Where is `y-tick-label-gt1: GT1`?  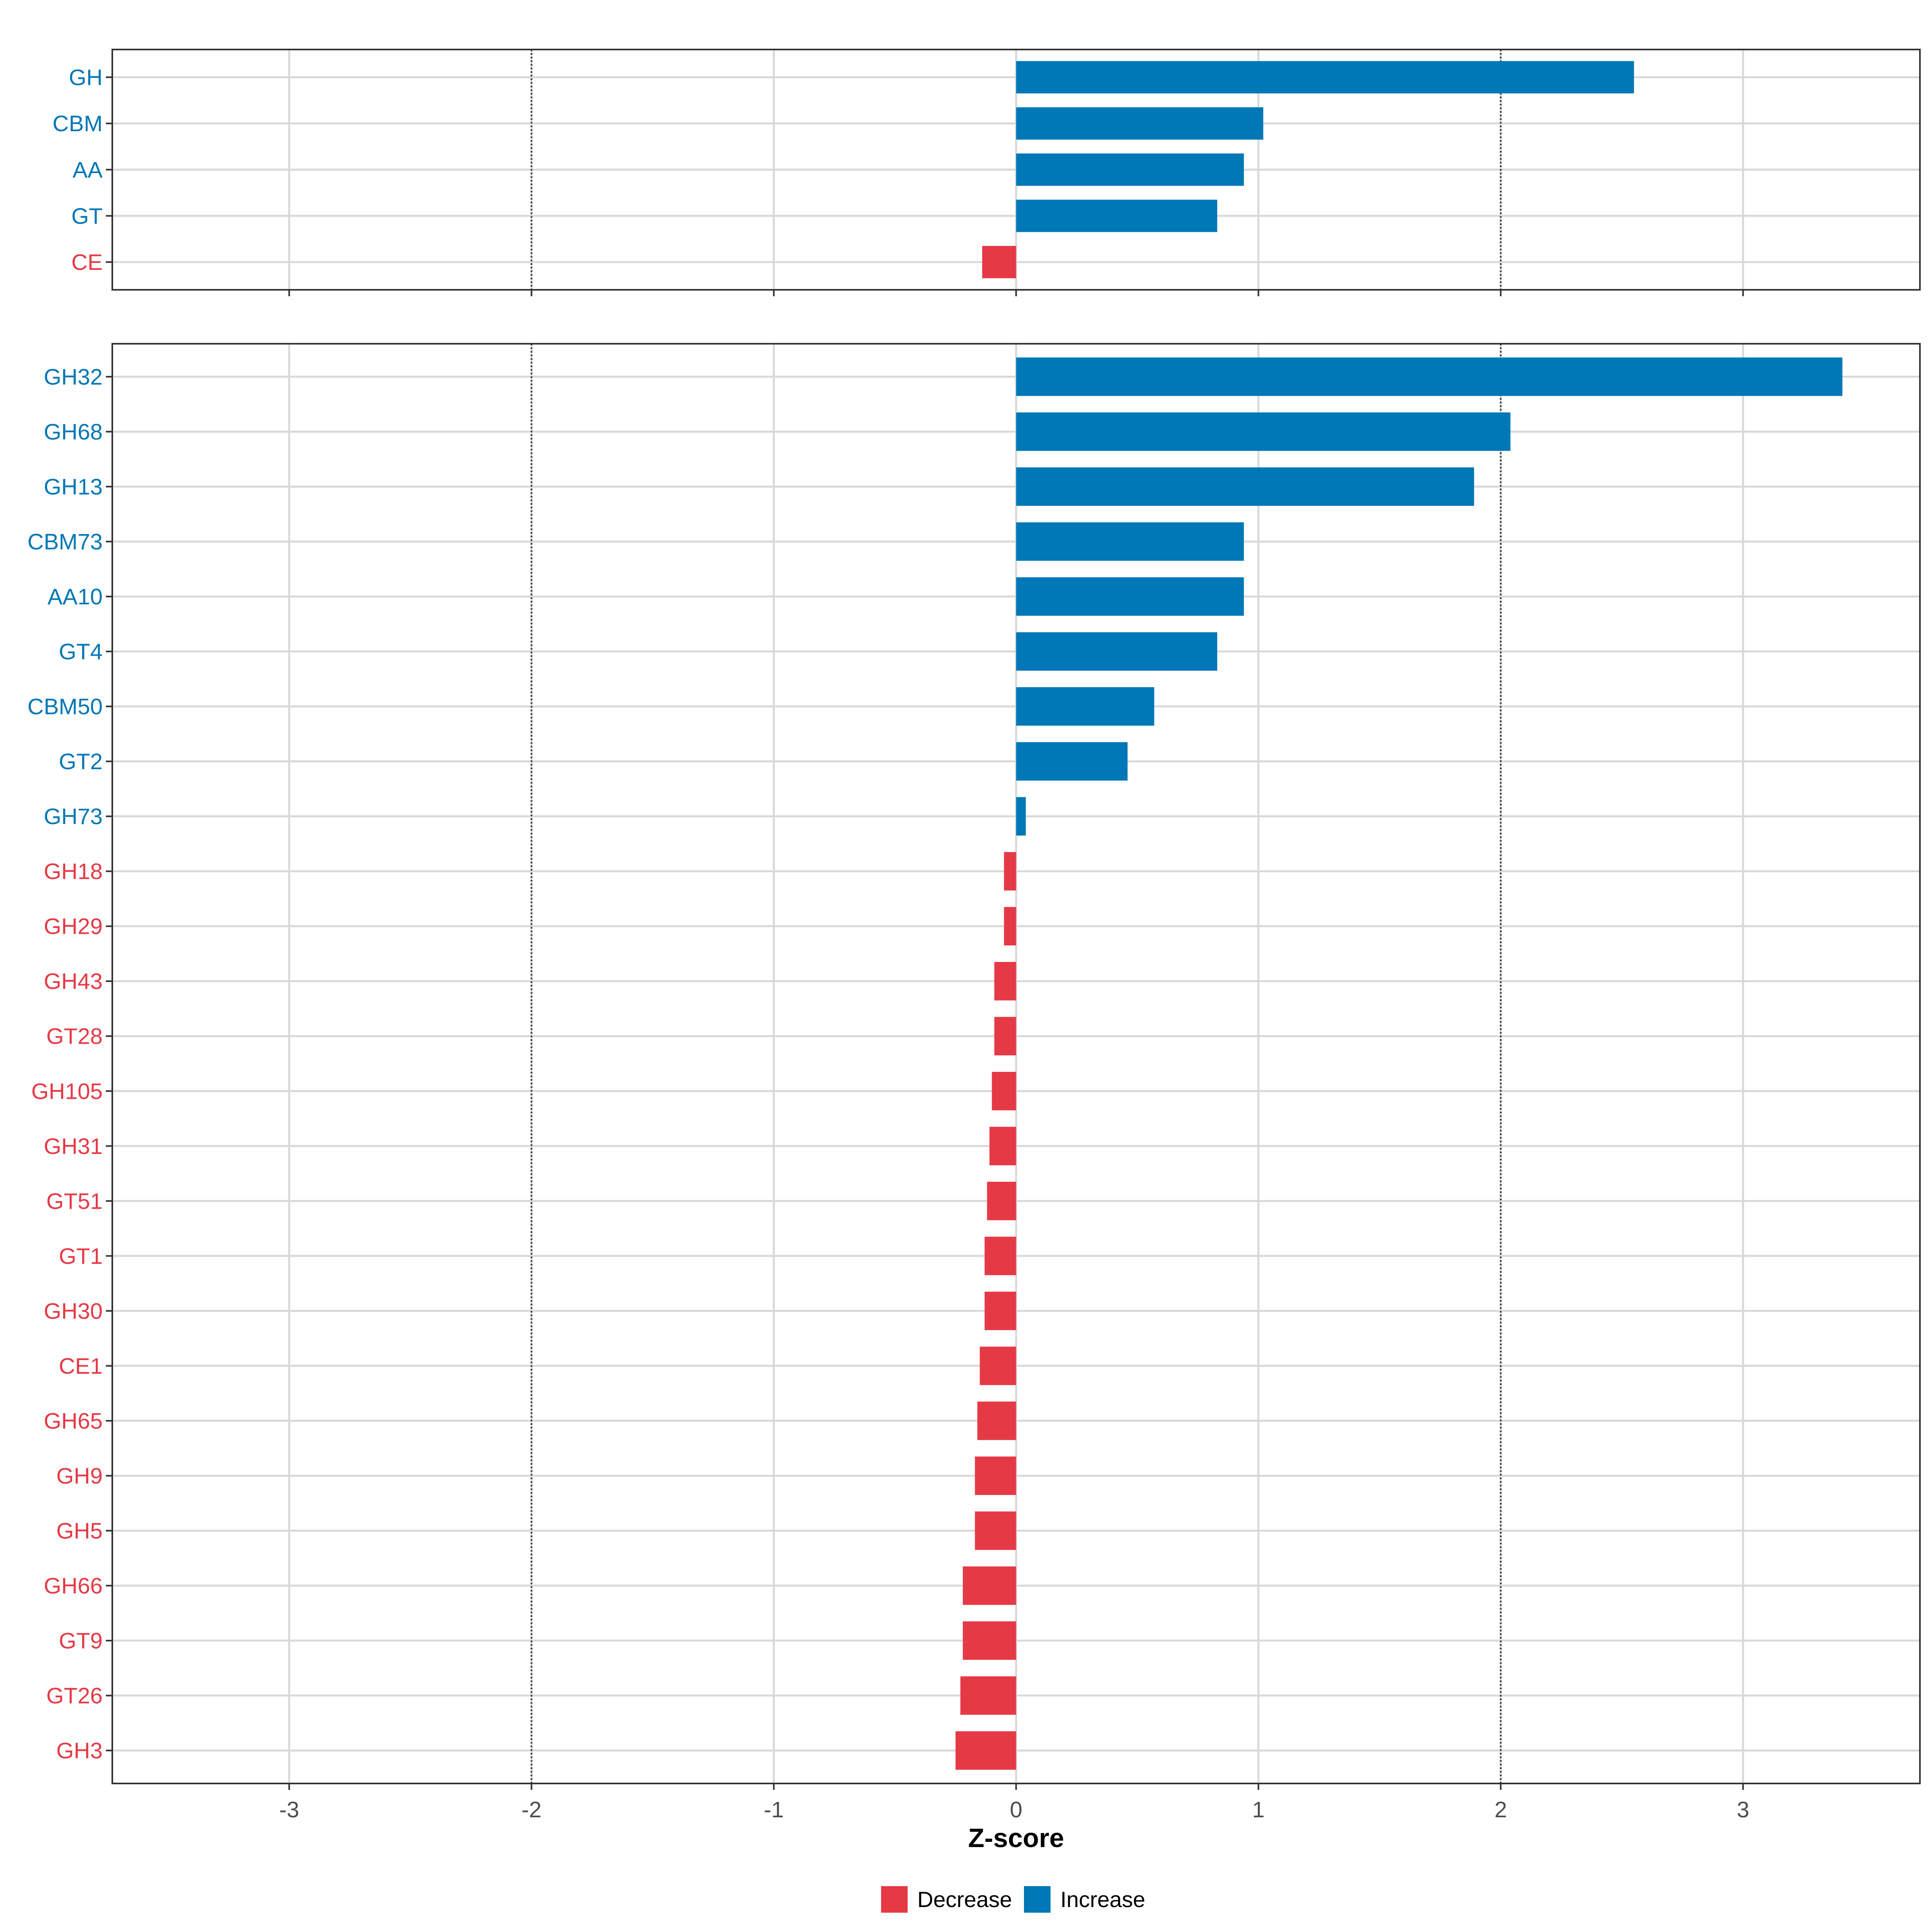
y-tick-label-gt1: GT1 is located at coordinates (81, 1256).